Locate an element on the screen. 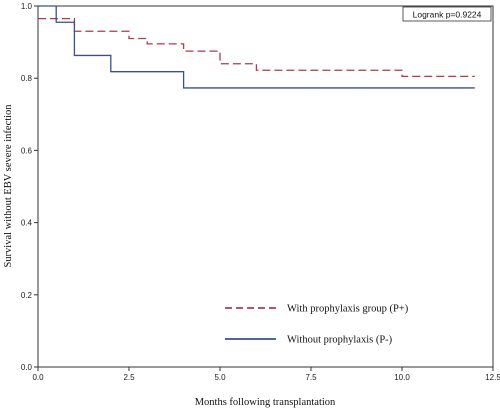 This screenshot has width=500, height=412. y-tick-label: 0.4 is located at coordinates (27, 223).